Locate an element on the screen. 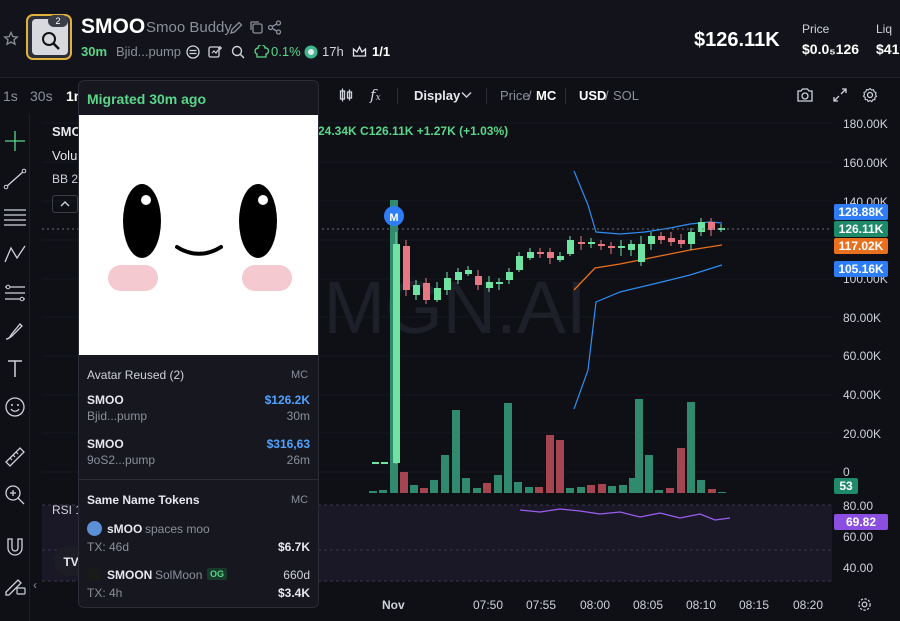 This screenshot has width=900, height=621. migrated-status: Migrated 30m ago is located at coordinates (147, 99).